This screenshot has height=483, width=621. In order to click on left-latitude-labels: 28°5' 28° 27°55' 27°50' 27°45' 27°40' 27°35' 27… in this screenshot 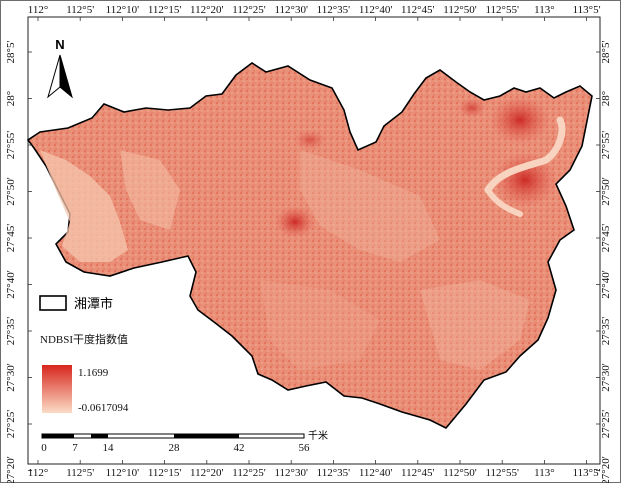, I will do `click(11, 262)`.